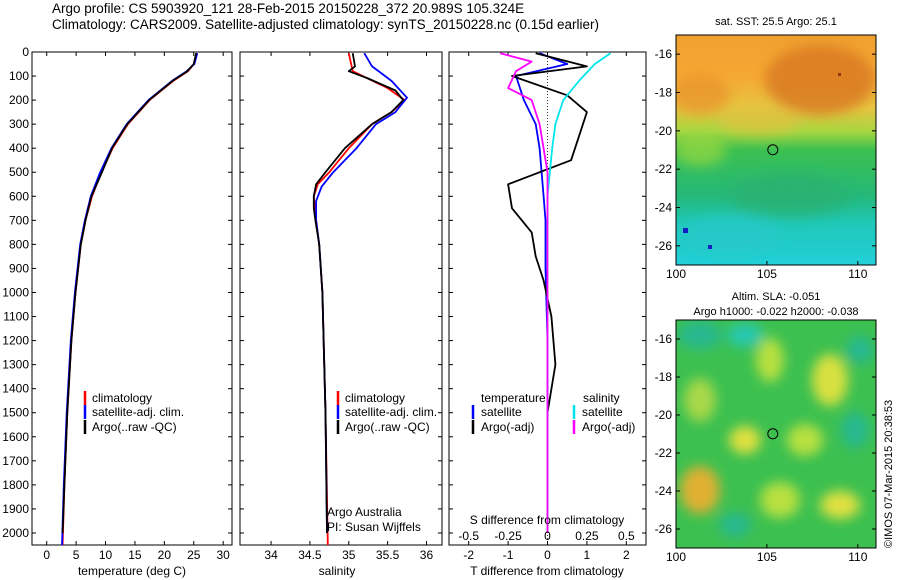  I want to click on sla-map-title-line2: Argo h1000: -0.022 h2000: -0.038, so click(775, 312).